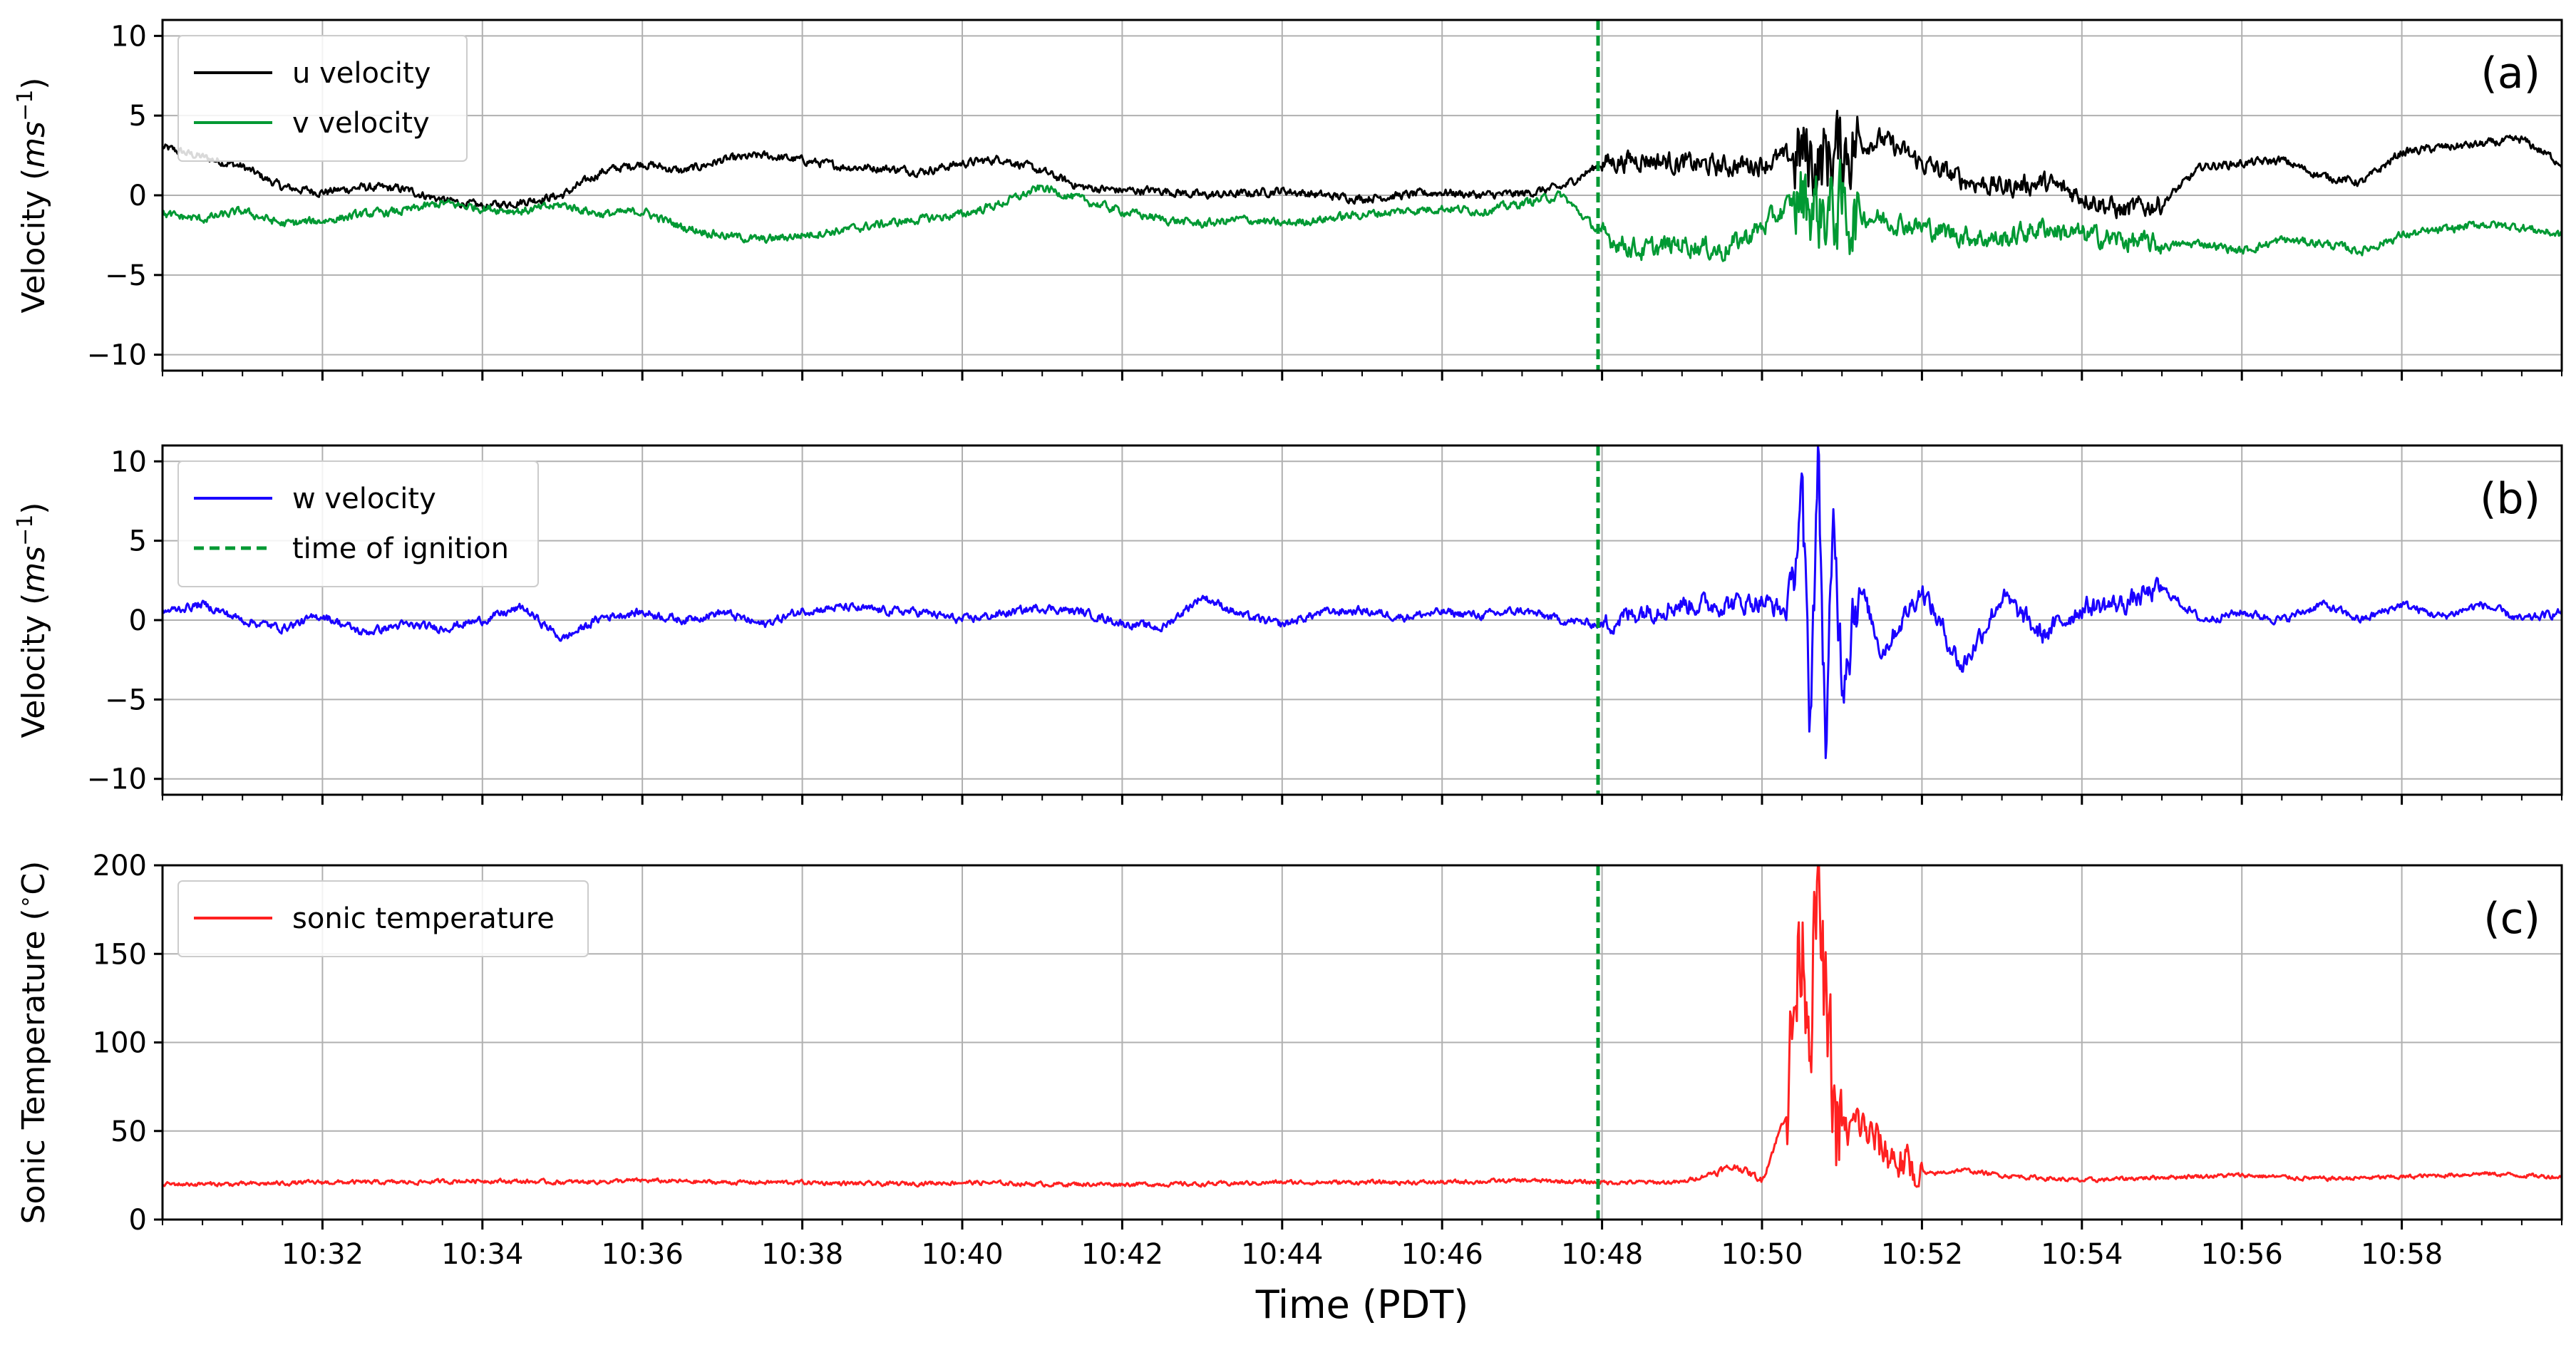 This screenshot has height=1350, width=2576. I want to click on y-tick-label-a-4: −10, so click(117, 355).